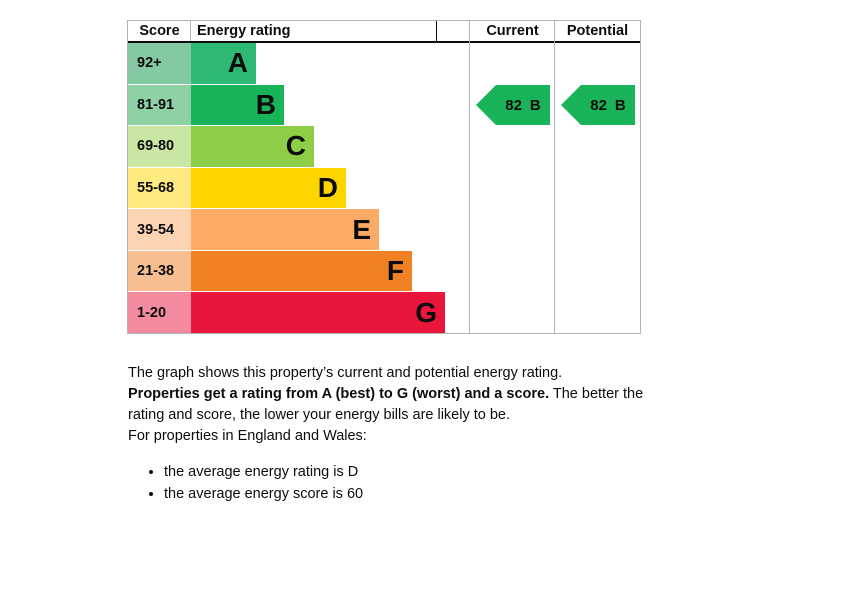 The height and width of the screenshot is (590, 841). Describe the element at coordinates (301, 271) in the screenshot. I see `band-bar-f: F` at that location.